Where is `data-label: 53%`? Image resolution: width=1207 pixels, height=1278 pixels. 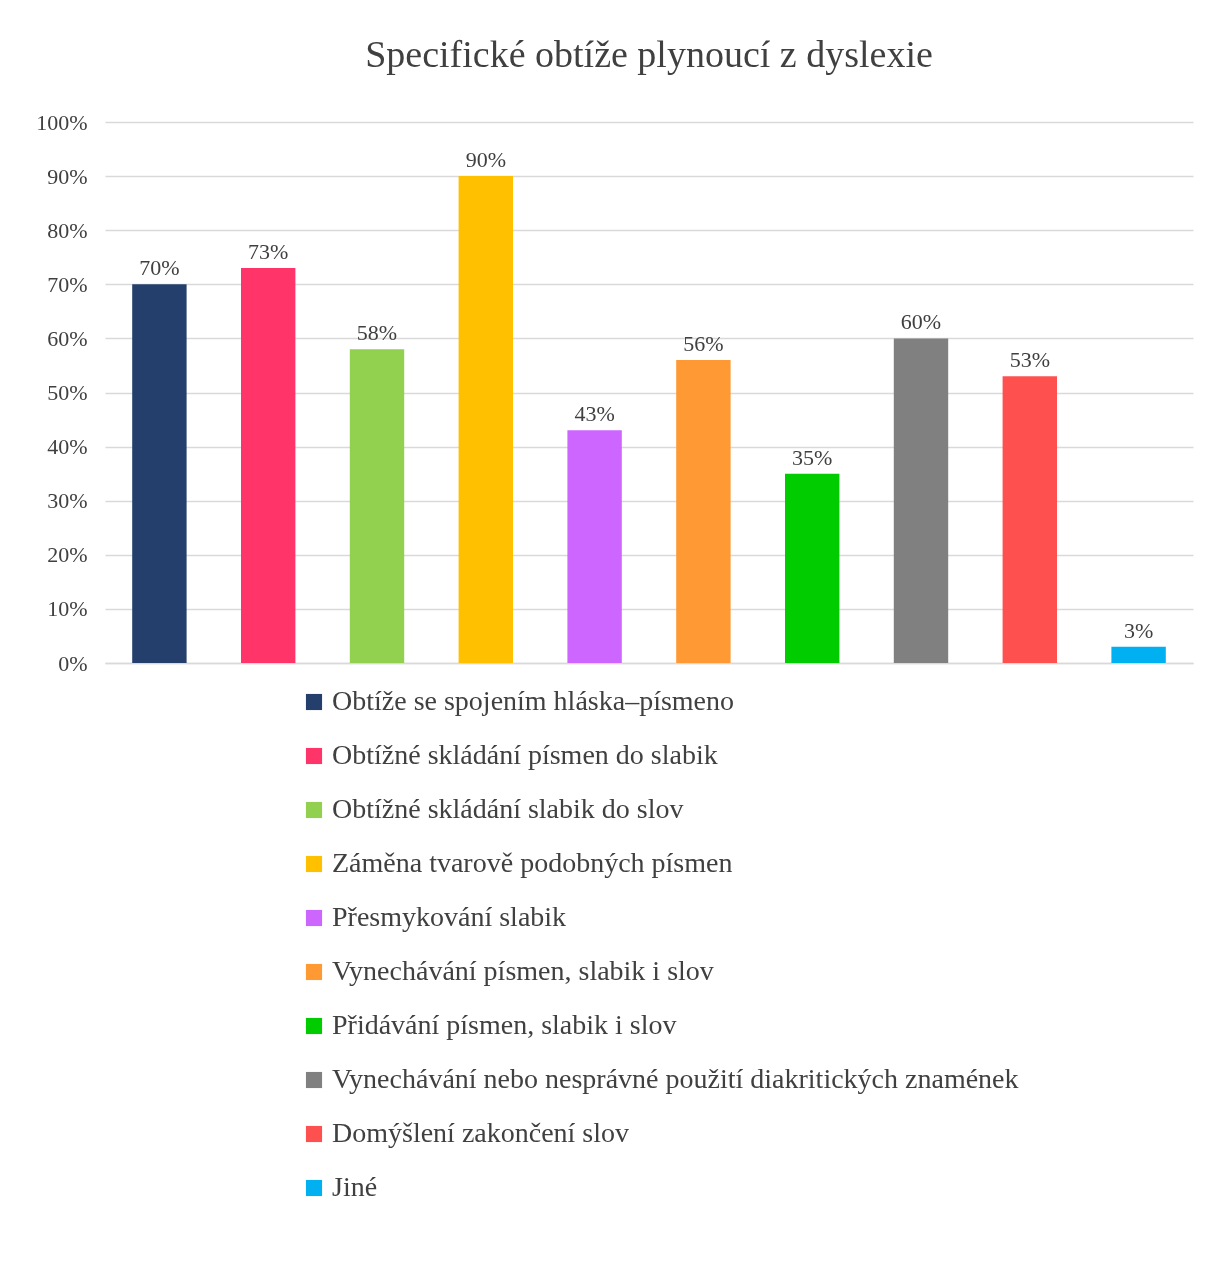
data-label: 53% is located at coordinates (1029, 360).